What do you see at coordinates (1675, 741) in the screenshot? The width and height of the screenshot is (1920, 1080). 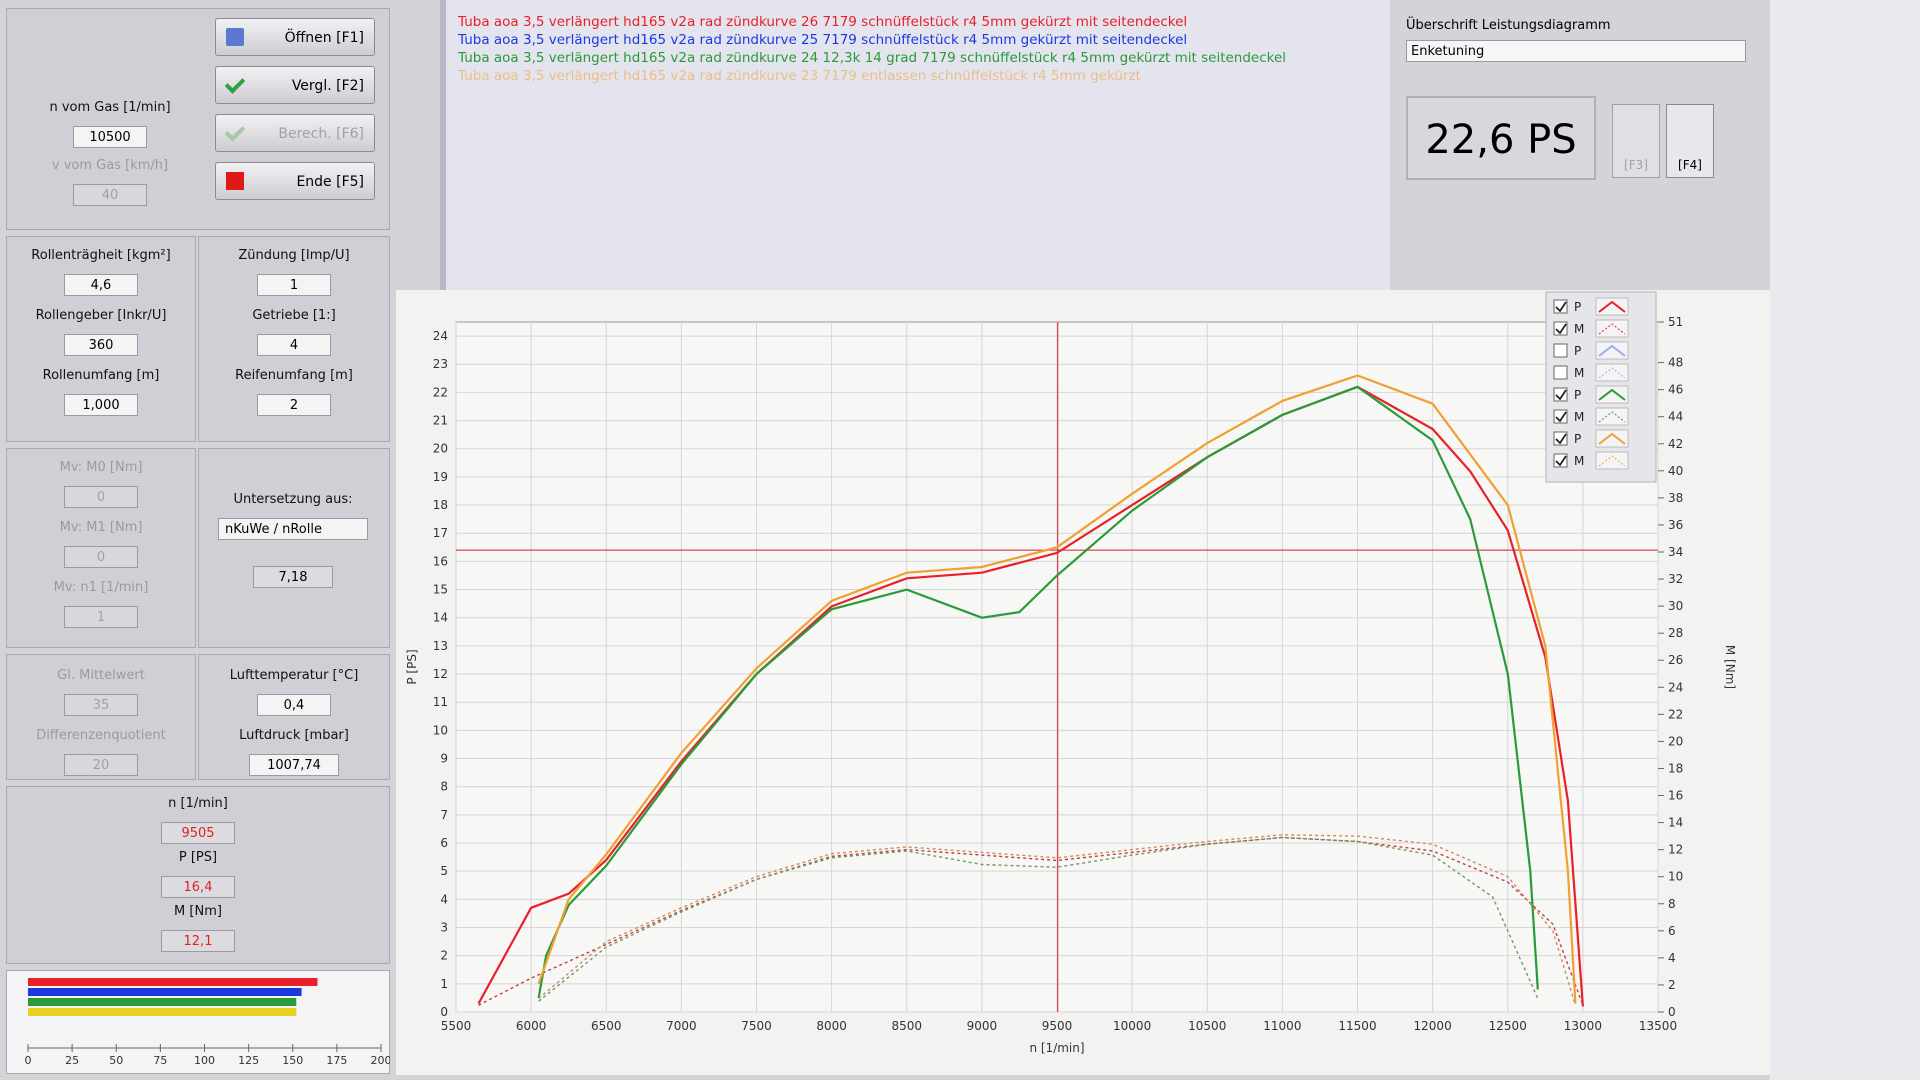 I see `y2-tick-label: 20` at bounding box center [1675, 741].